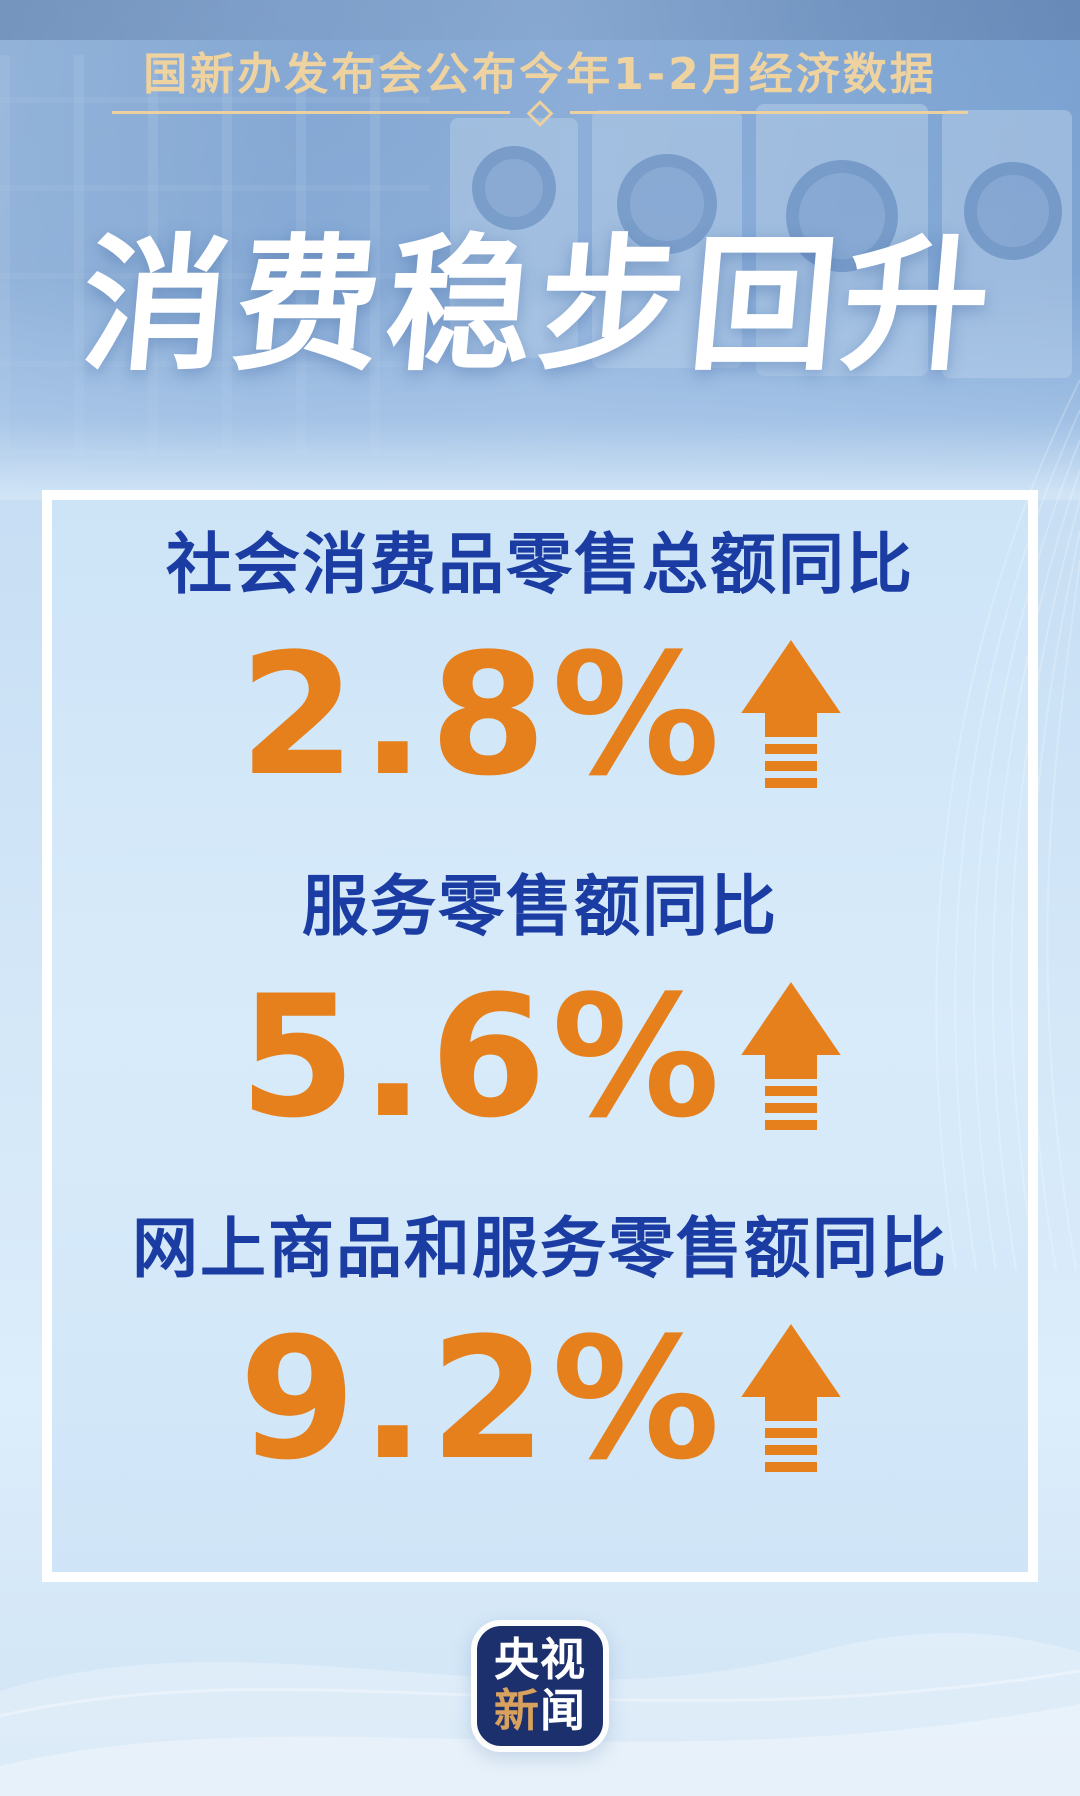 The height and width of the screenshot is (1796, 1080). I want to click on stat-value-row: 5.6%, so click(540, 1057).